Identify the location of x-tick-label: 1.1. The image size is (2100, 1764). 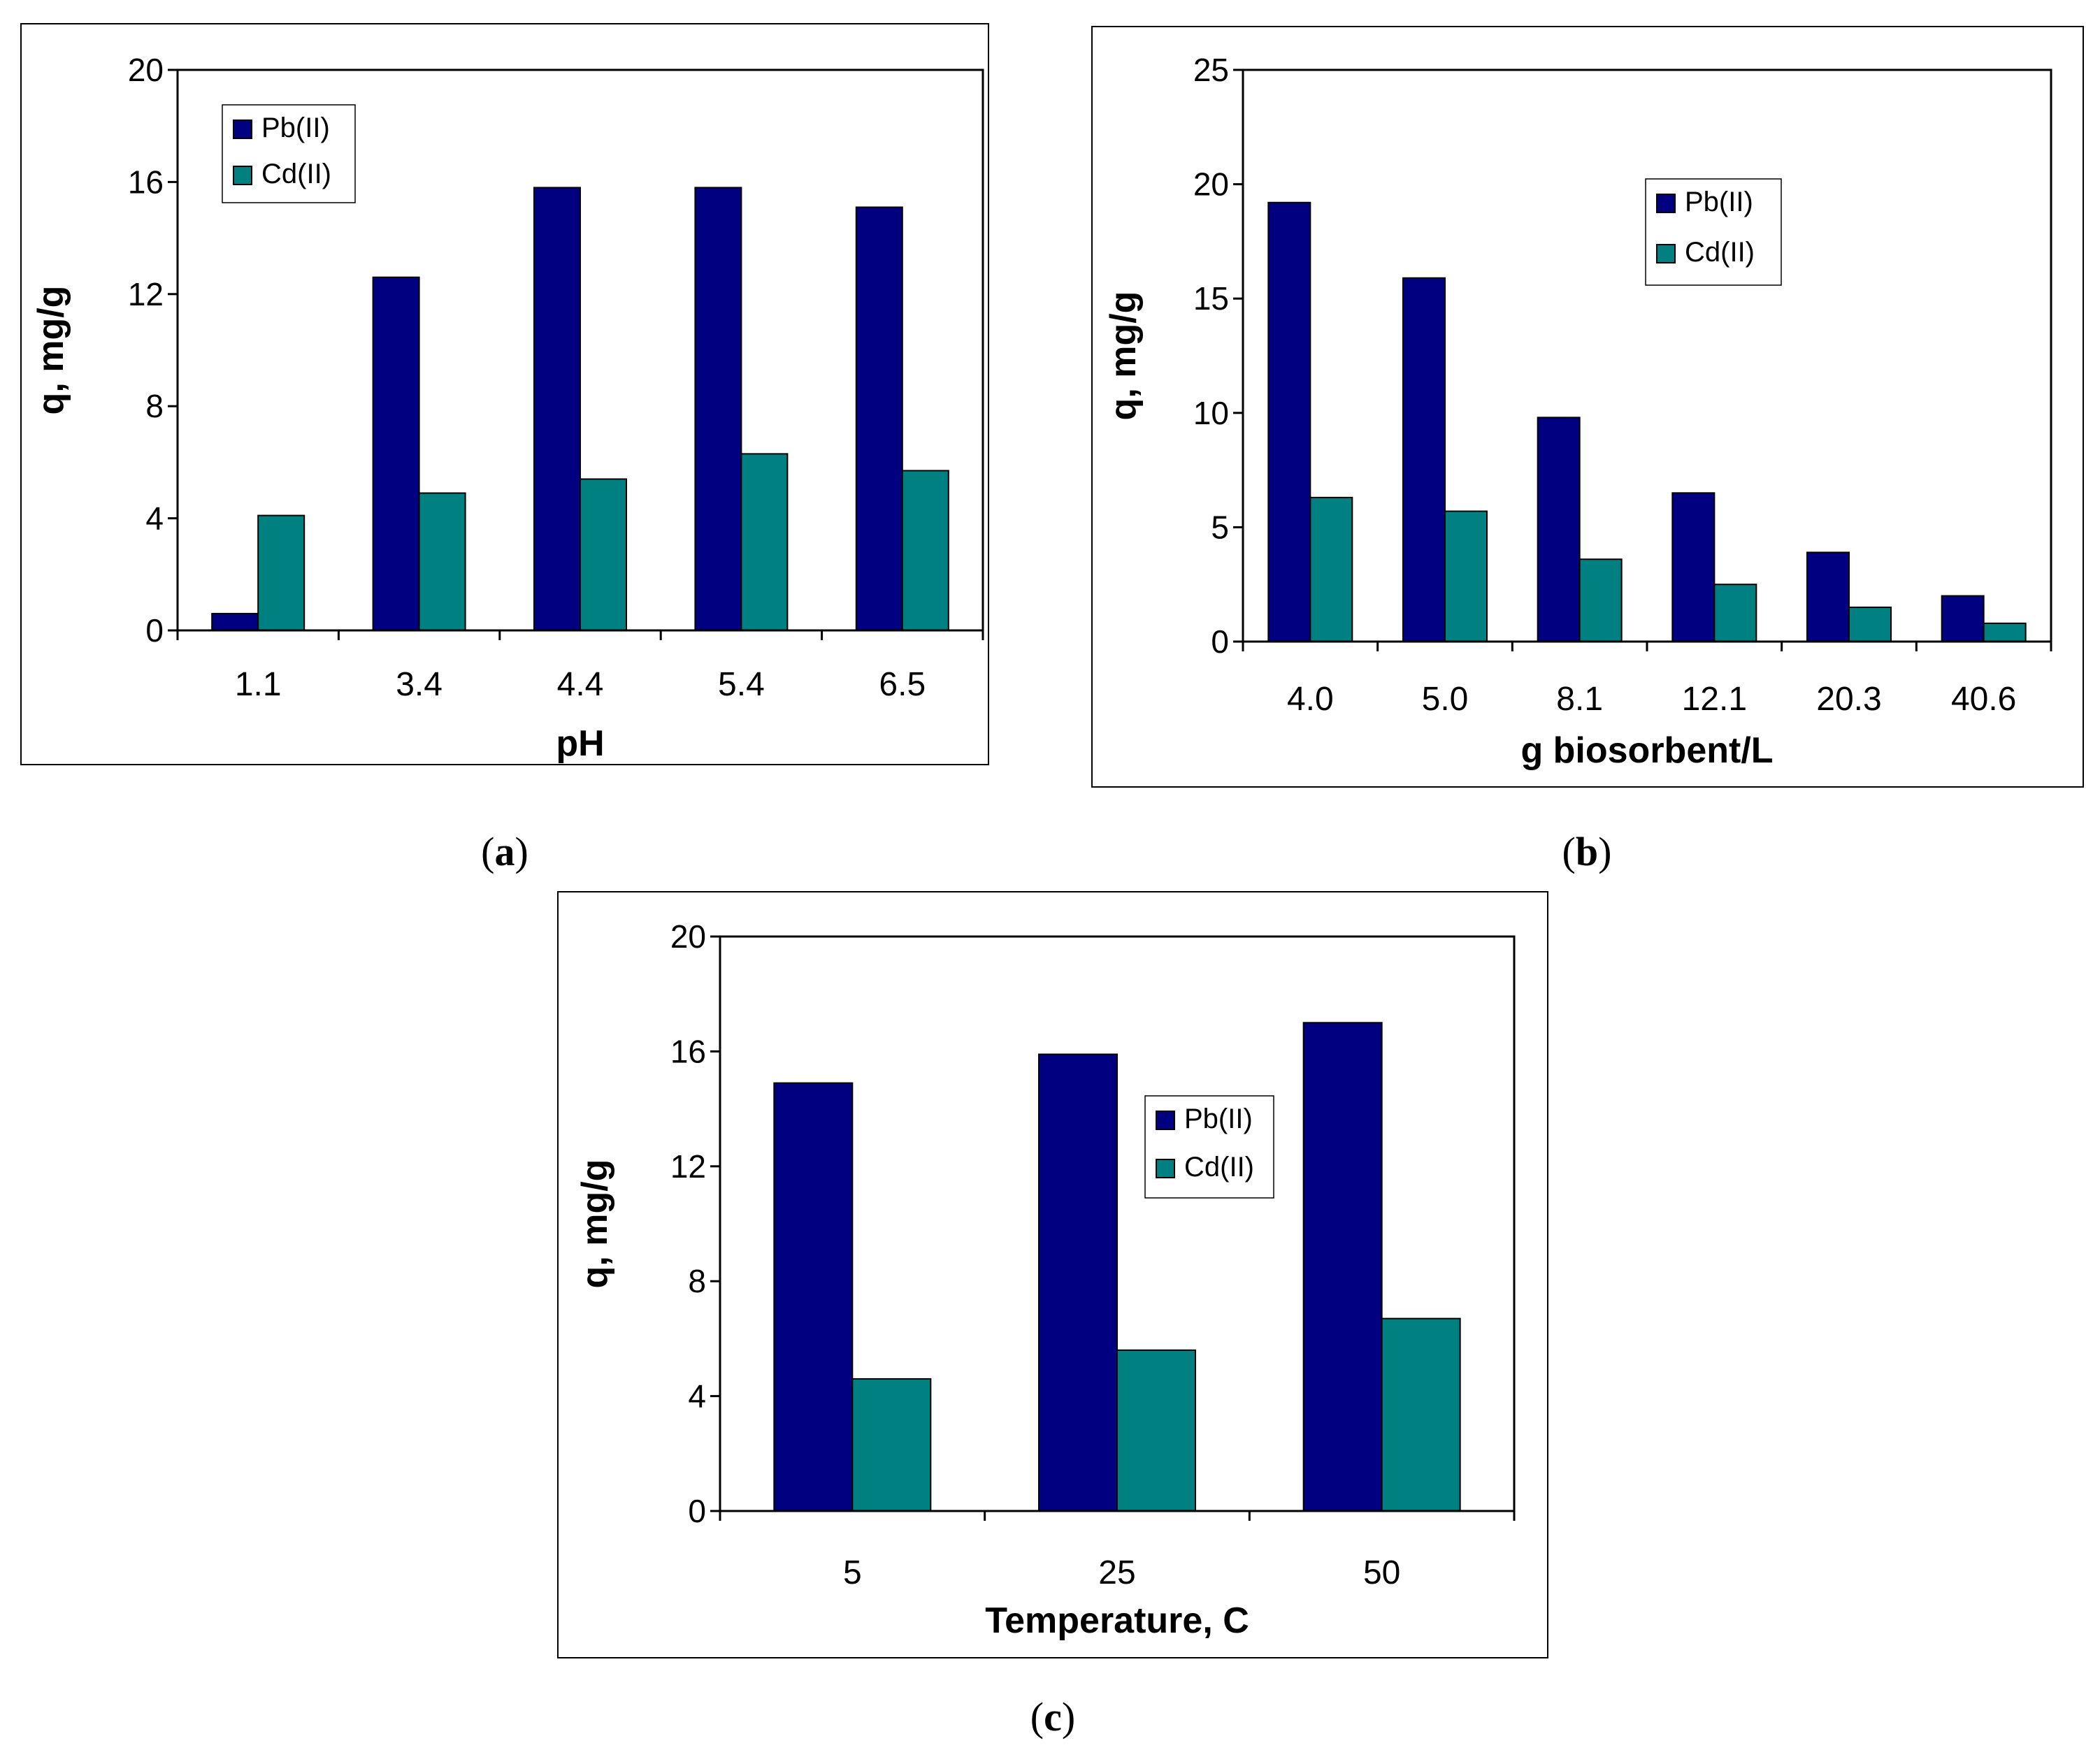
(258, 684).